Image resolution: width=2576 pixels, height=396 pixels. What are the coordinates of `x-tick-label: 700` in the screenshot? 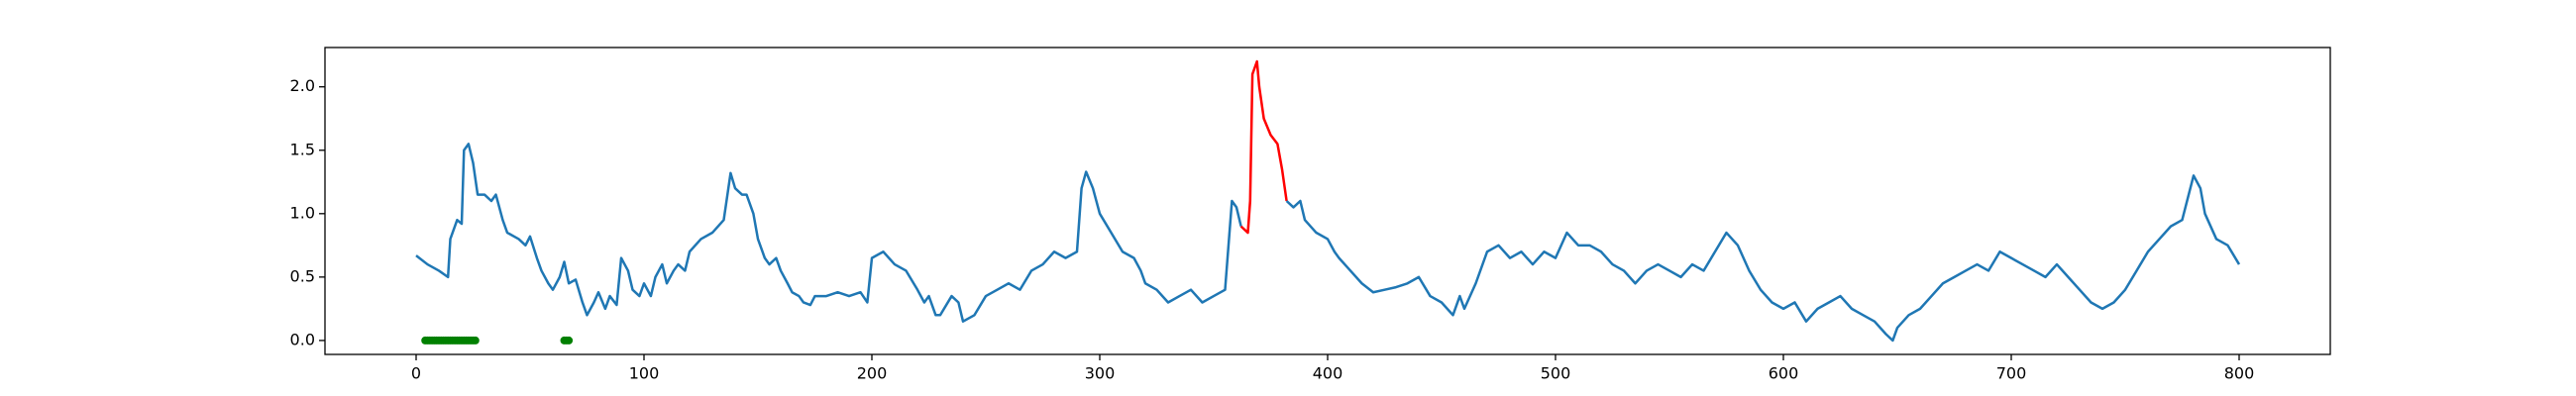 It's located at (2011, 374).